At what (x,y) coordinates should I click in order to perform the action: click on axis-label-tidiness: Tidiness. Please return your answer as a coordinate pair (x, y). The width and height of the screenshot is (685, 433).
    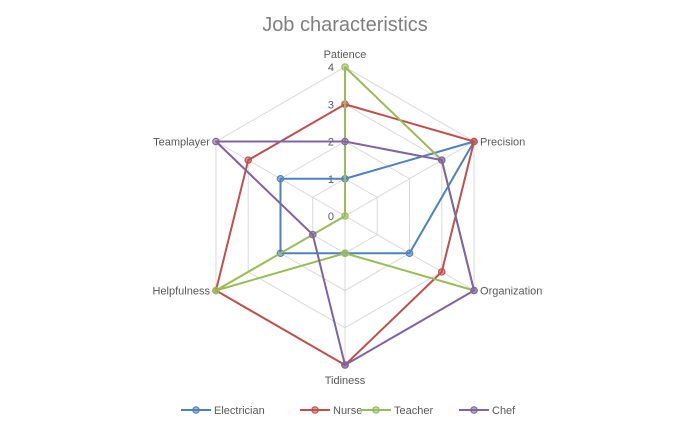
    Looking at the image, I should click on (345, 381).